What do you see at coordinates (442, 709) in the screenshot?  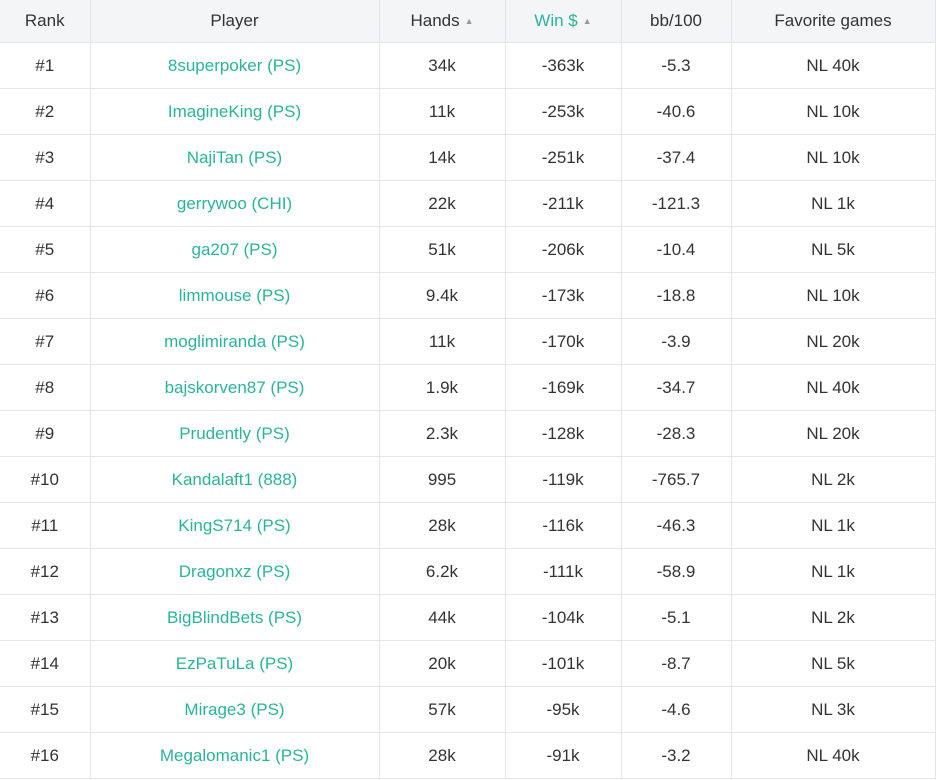 I see `hands-cell: 57k` at bounding box center [442, 709].